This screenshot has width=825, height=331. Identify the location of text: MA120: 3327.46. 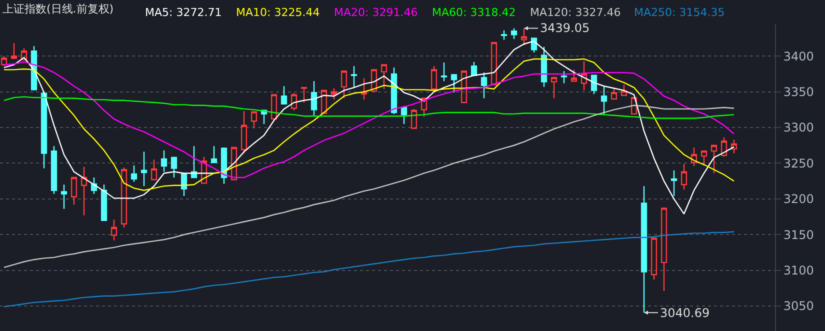
(575, 12).